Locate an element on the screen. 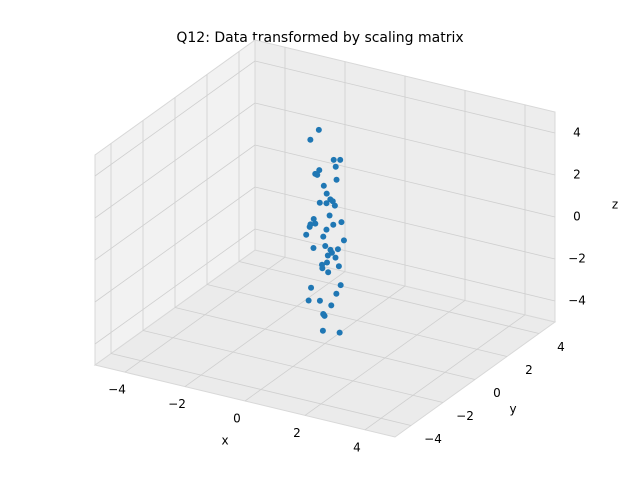  z-tick-label: −2 is located at coordinates (577, 259).